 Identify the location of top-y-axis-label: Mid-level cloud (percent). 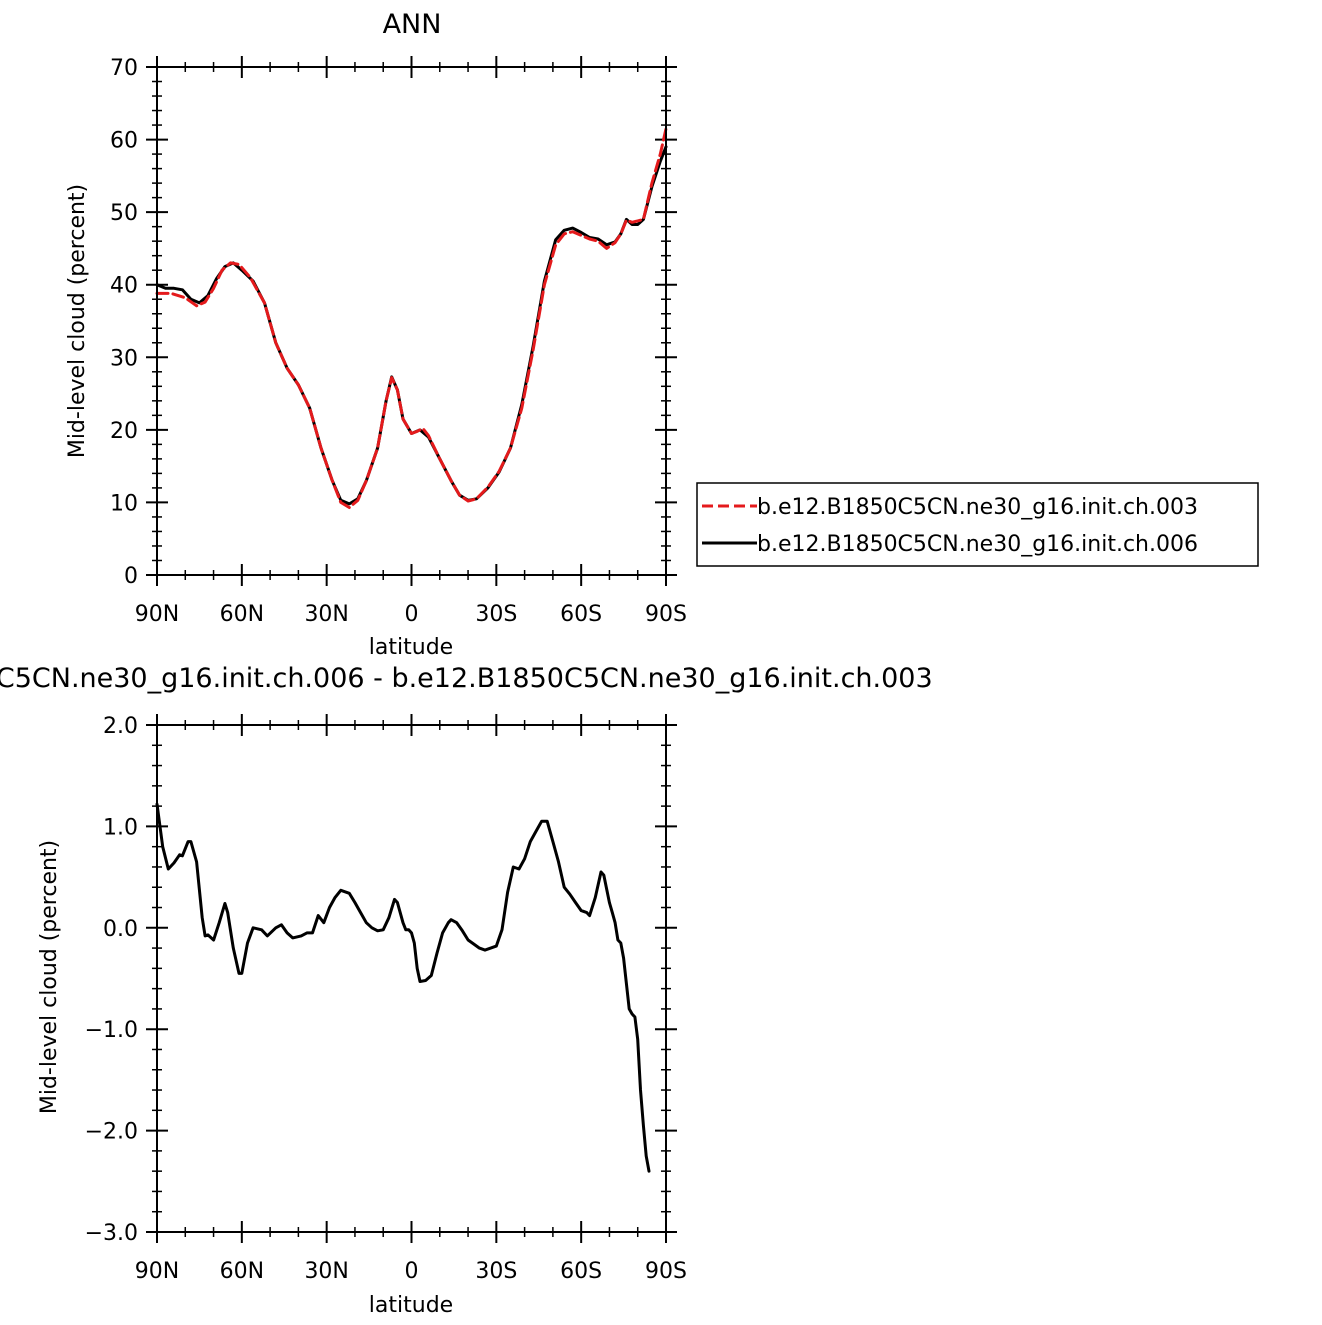
(77, 321).